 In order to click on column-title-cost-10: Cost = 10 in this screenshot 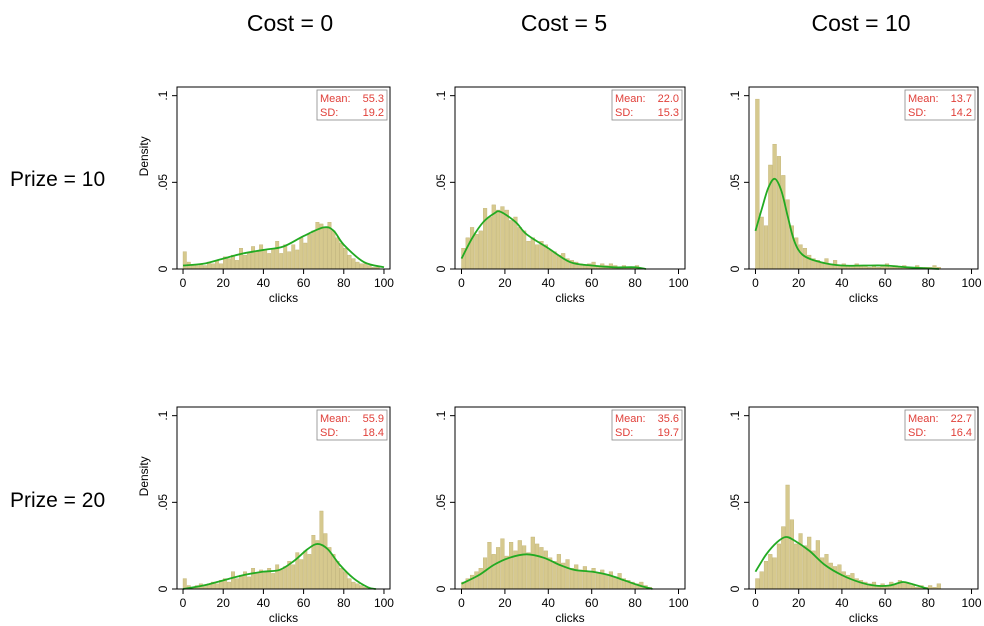, I will do `click(861, 23)`.